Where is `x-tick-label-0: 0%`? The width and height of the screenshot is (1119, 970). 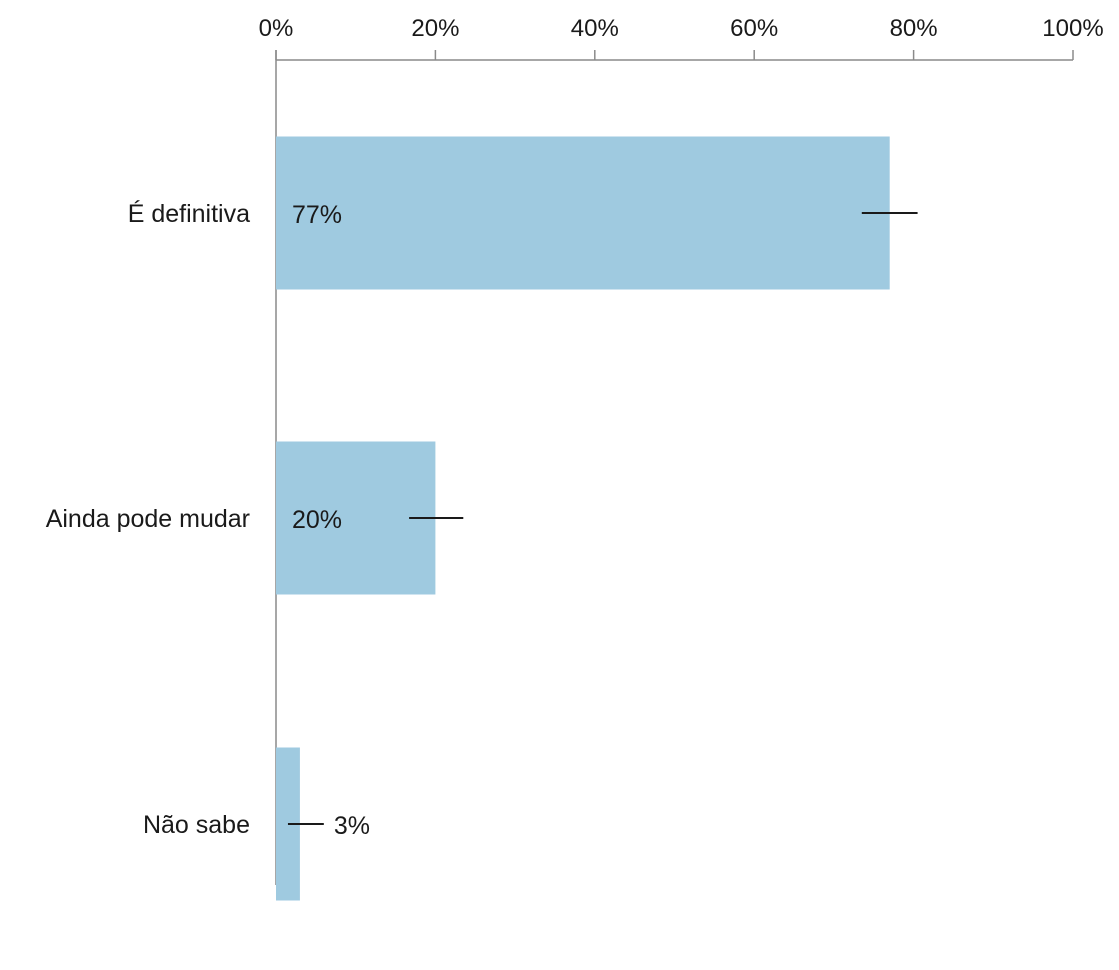 x-tick-label-0: 0% is located at coordinates (276, 28).